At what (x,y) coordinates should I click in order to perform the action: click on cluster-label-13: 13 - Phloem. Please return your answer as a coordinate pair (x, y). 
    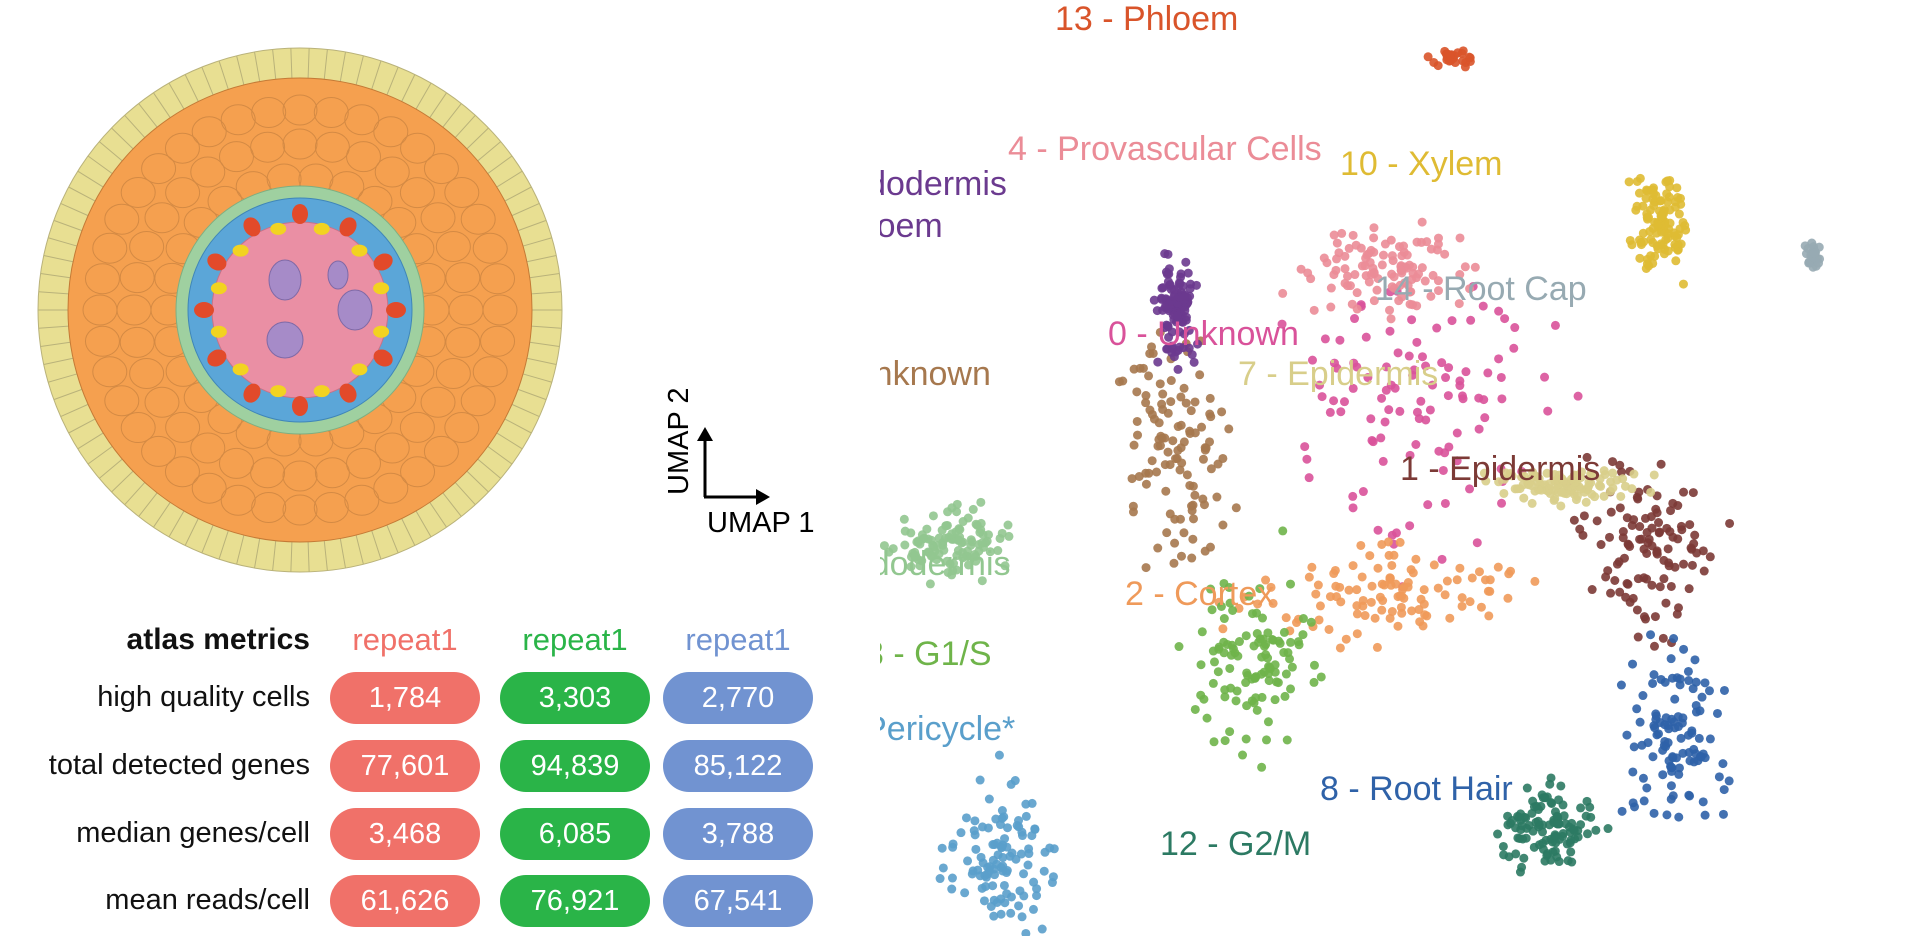
    Looking at the image, I should click on (1146, 19).